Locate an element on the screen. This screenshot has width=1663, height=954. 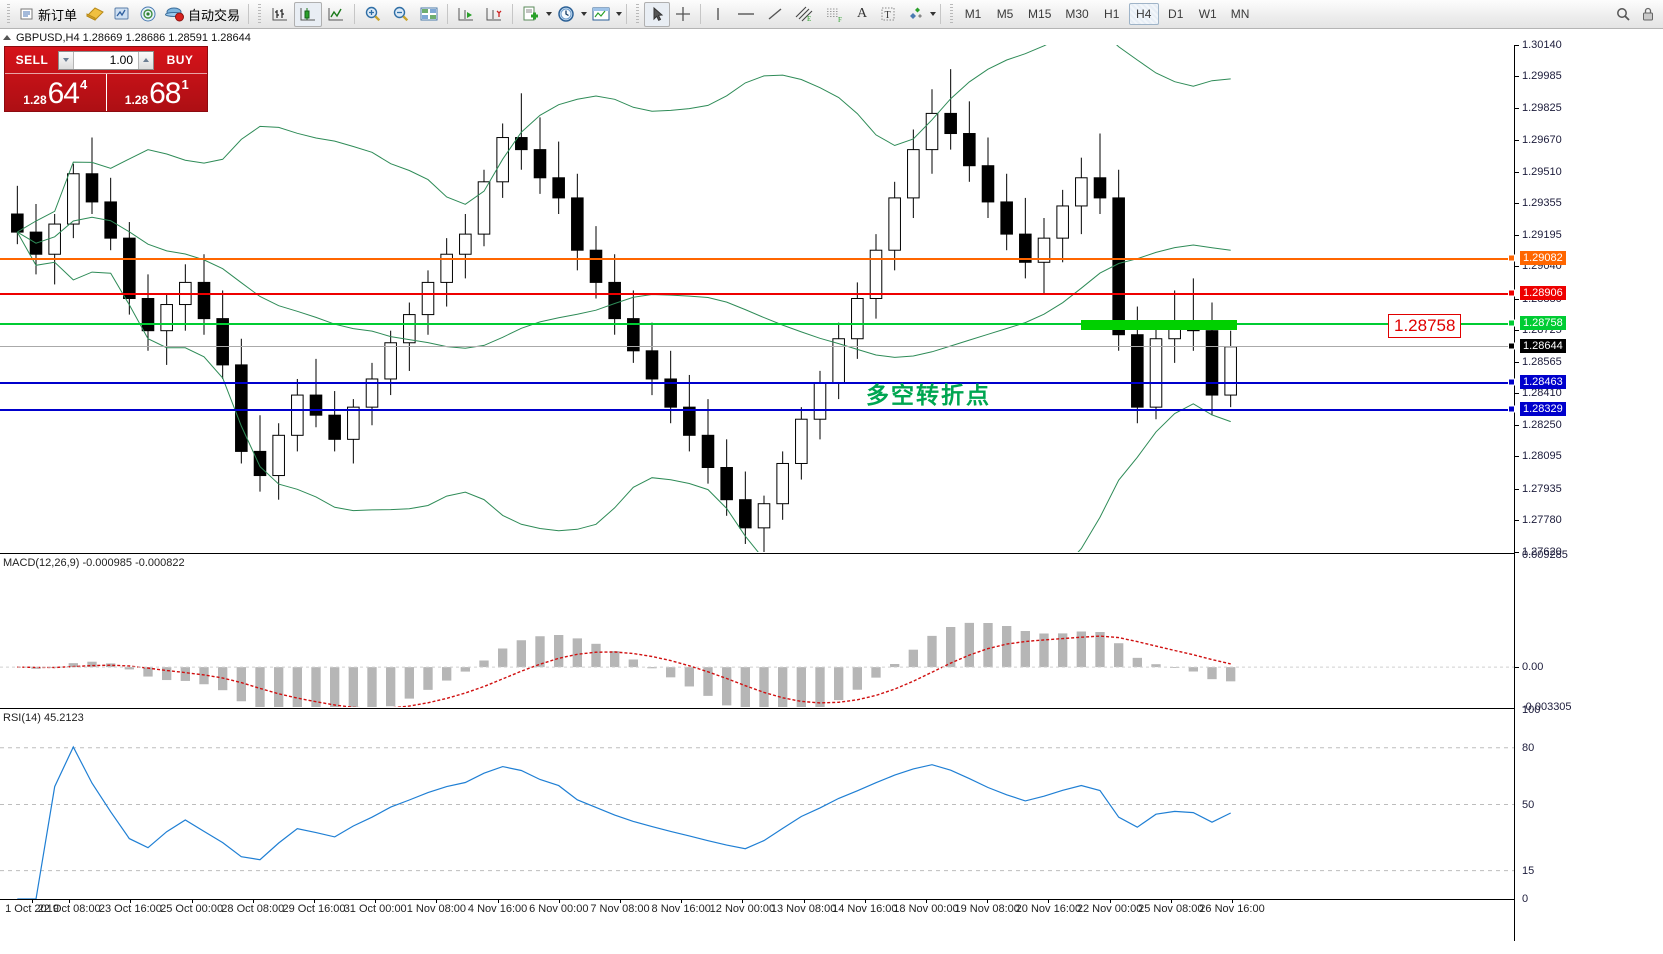
oct-top-row: SELL 1.00 BUY is located at coordinates (106, 60).